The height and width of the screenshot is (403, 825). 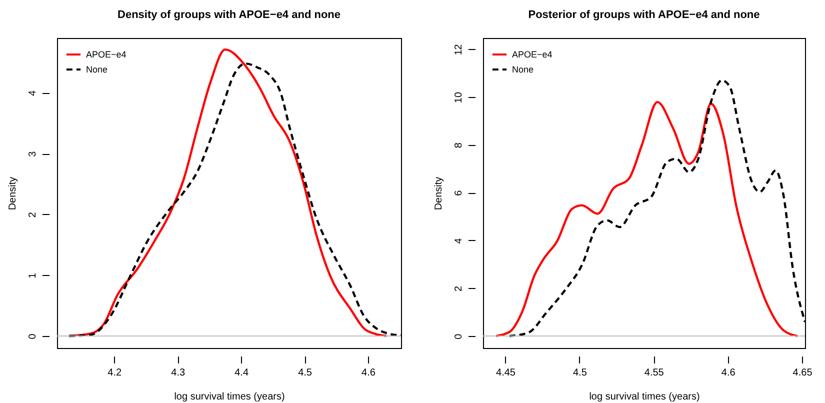 What do you see at coordinates (33, 153) in the screenshot?
I see `y-tick-label: 3` at bounding box center [33, 153].